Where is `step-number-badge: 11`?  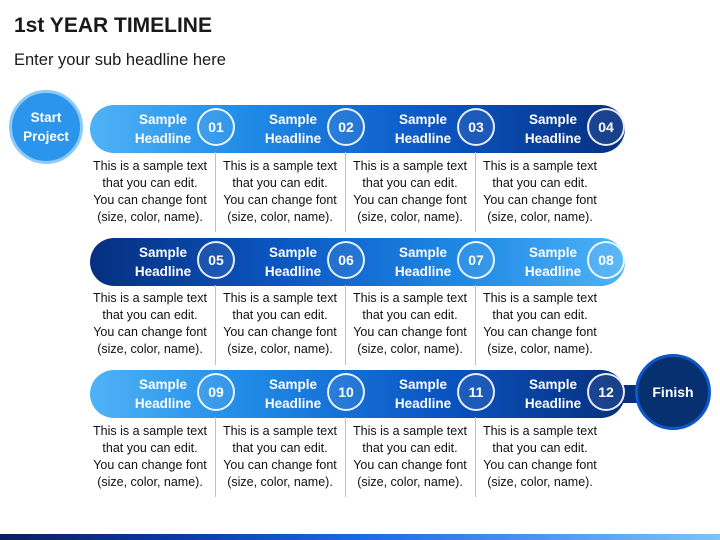
step-number-badge: 11 is located at coordinates (476, 392).